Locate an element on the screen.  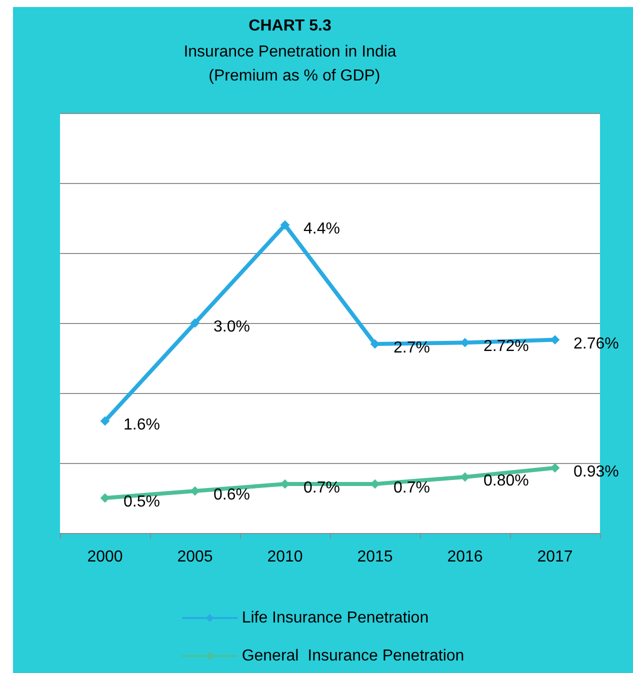
x-tick-label: 2017 is located at coordinates (555, 557).